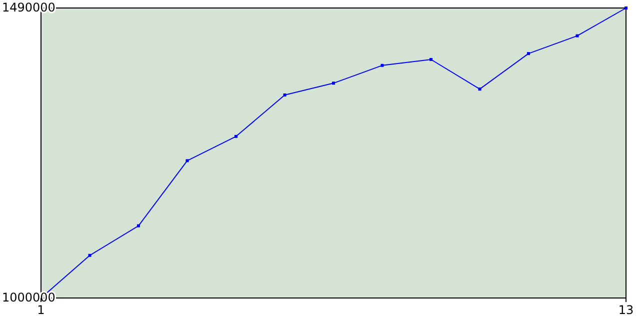 This screenshot has height=320, width=640. I want to click on x-tick-label: 1, so click(41, 310).